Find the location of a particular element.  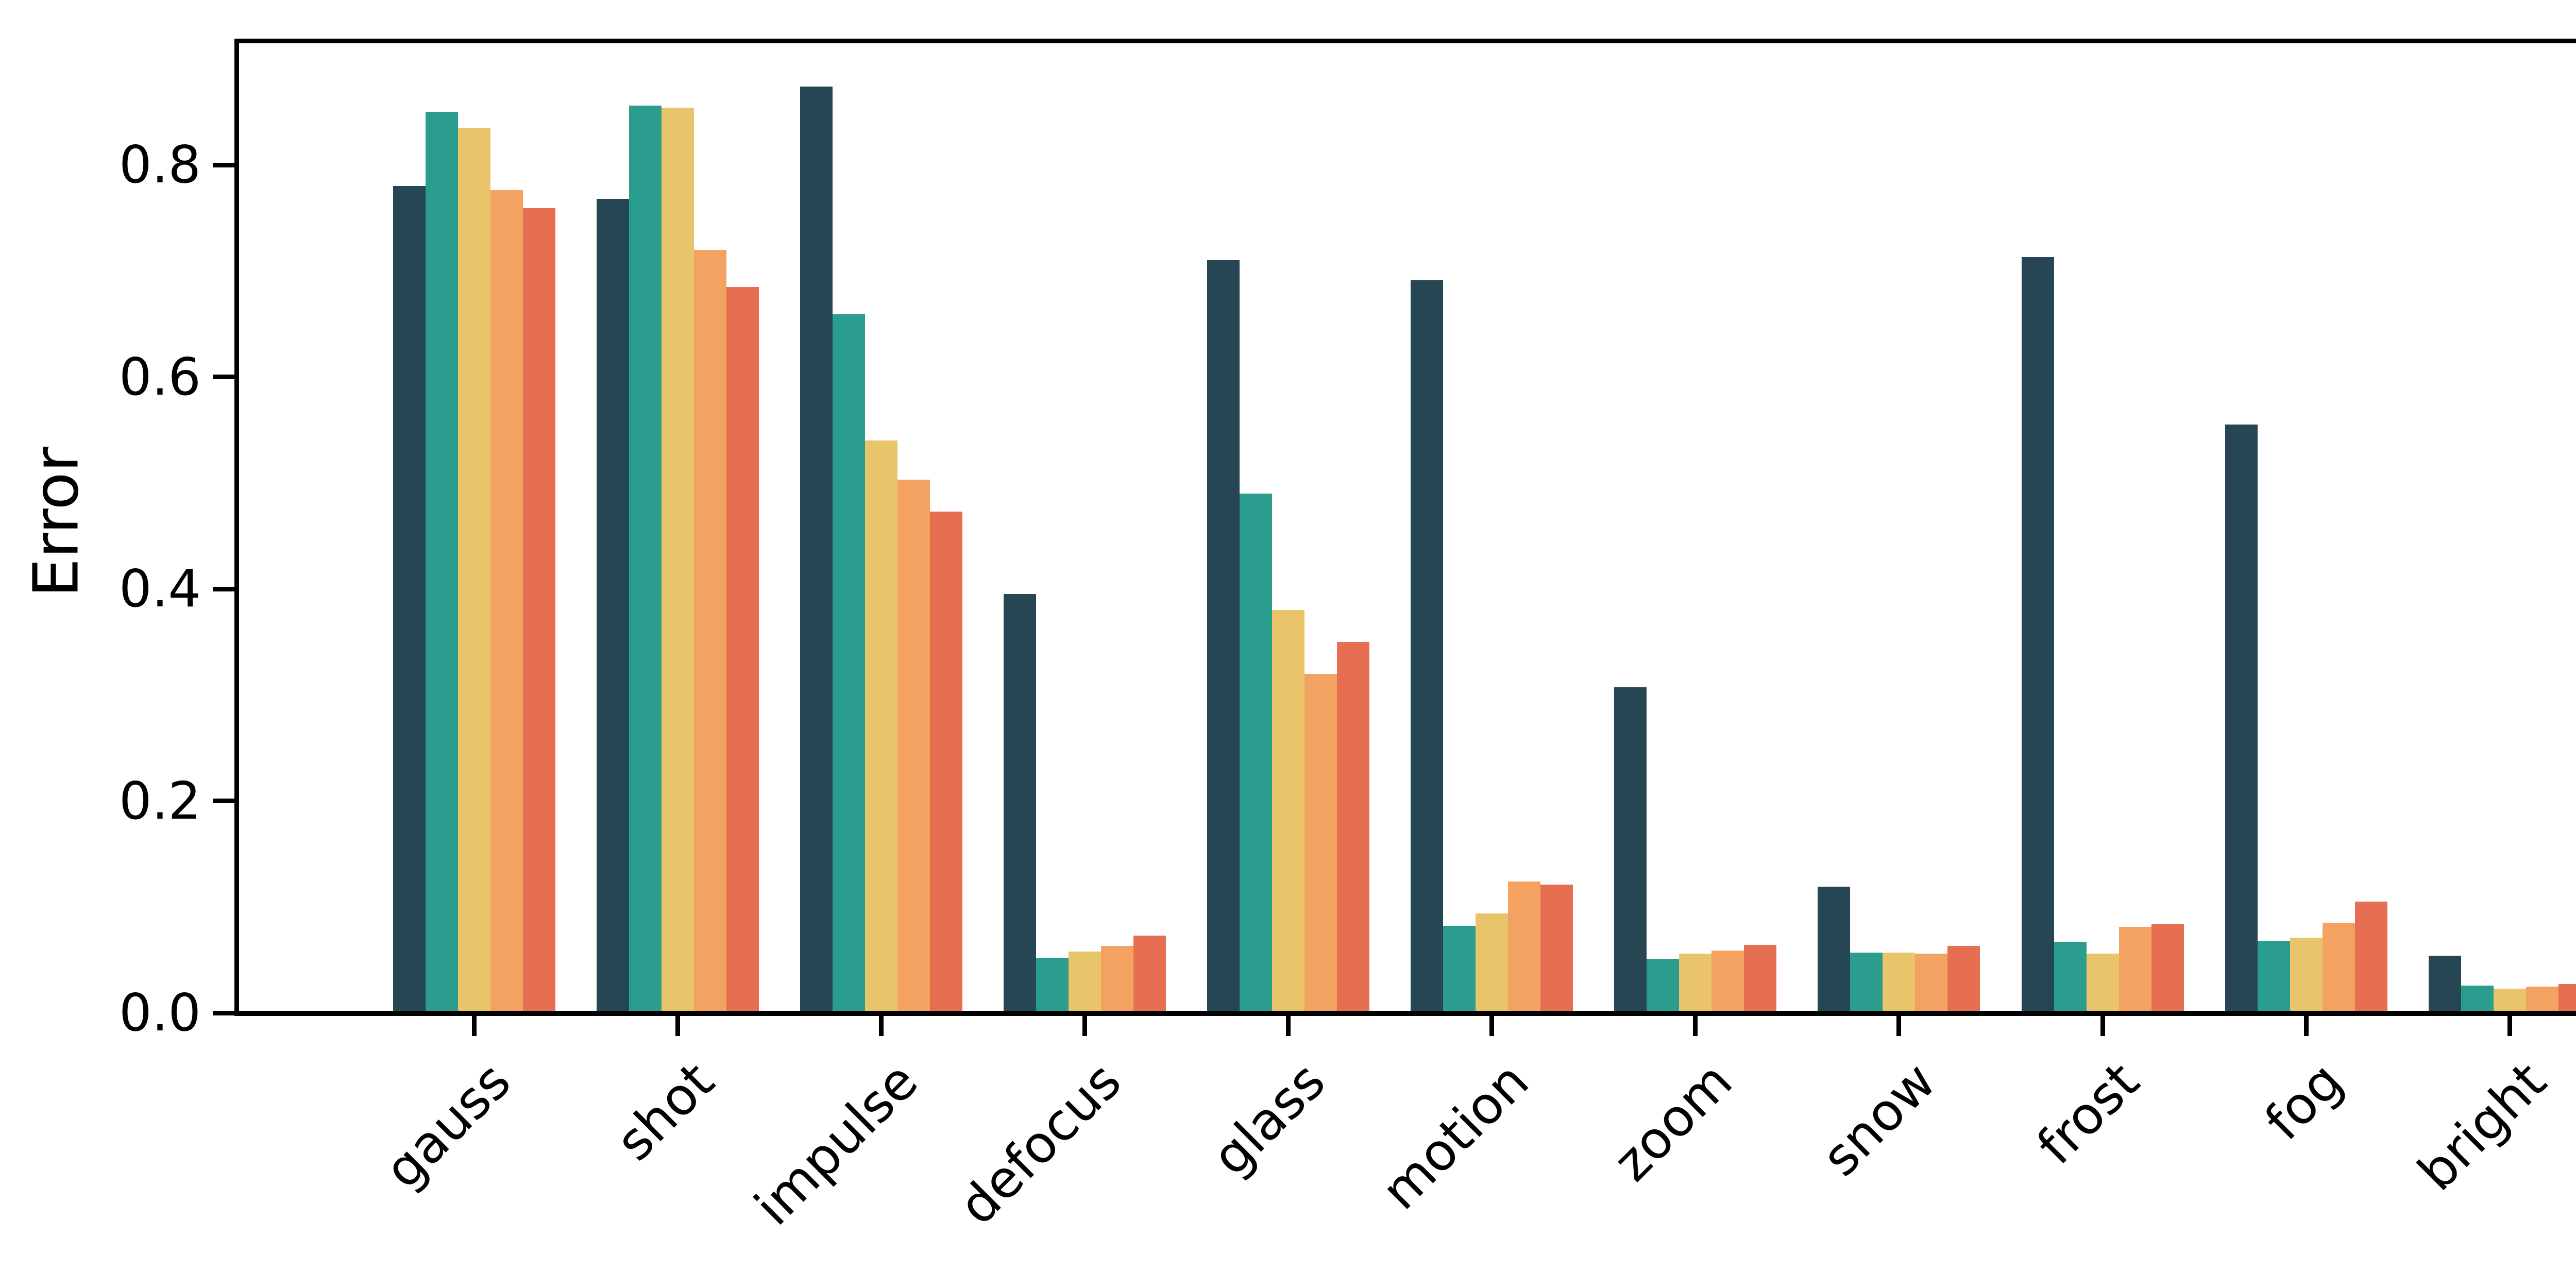

y-tick-label-0.8: 0.8 is located at coordinates (159, 164).